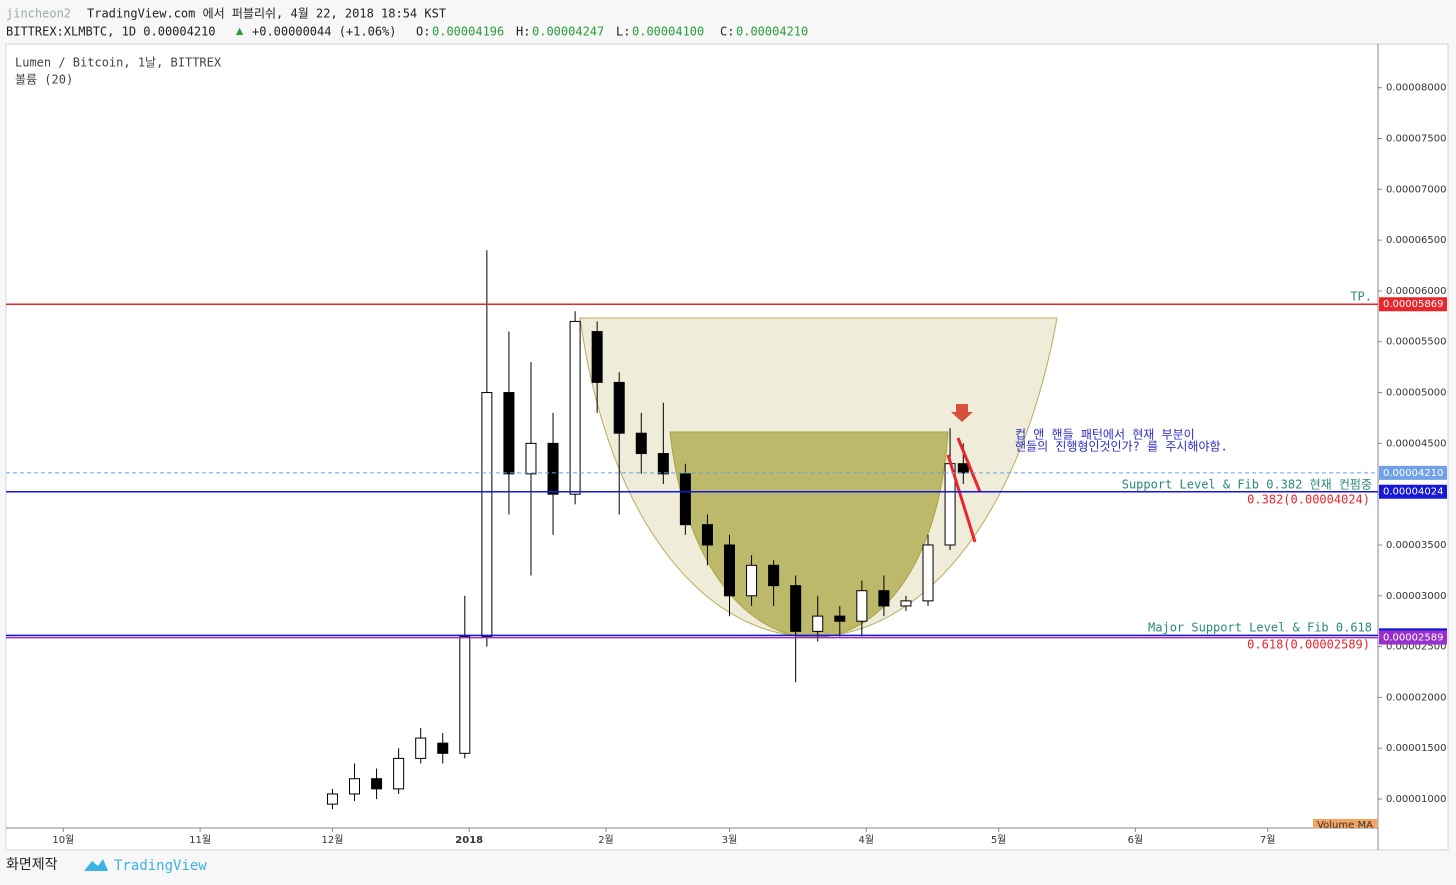  What do you see at coordinates (568, 32) in the screenshot?
I see `h-value: 0.00004247` at bounding box center [568, 32].